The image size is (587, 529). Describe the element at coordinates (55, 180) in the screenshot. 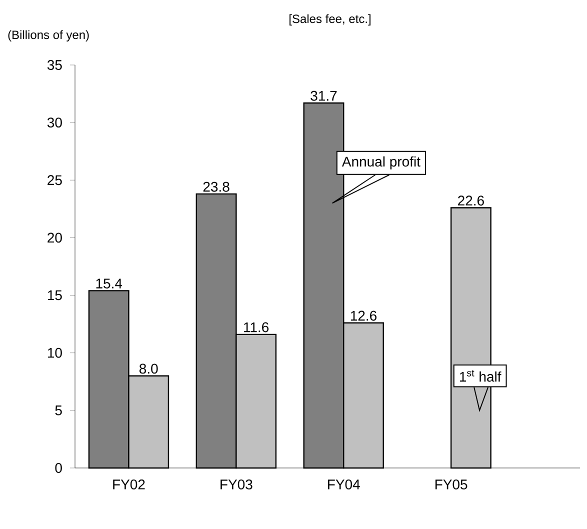

I see `y-tick-label: 25` at that location.